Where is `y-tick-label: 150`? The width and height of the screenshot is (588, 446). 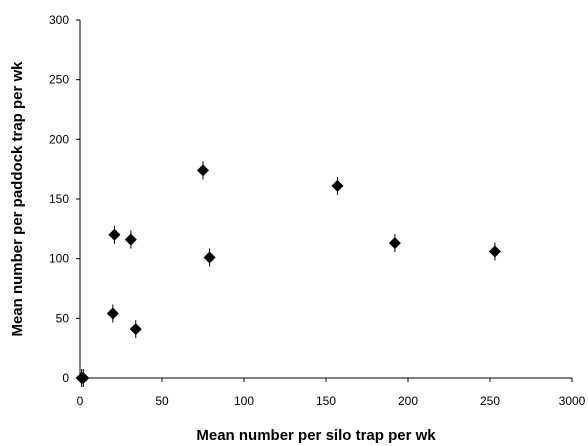 y-tick-label: 150 is located at coordinates (59, 199).